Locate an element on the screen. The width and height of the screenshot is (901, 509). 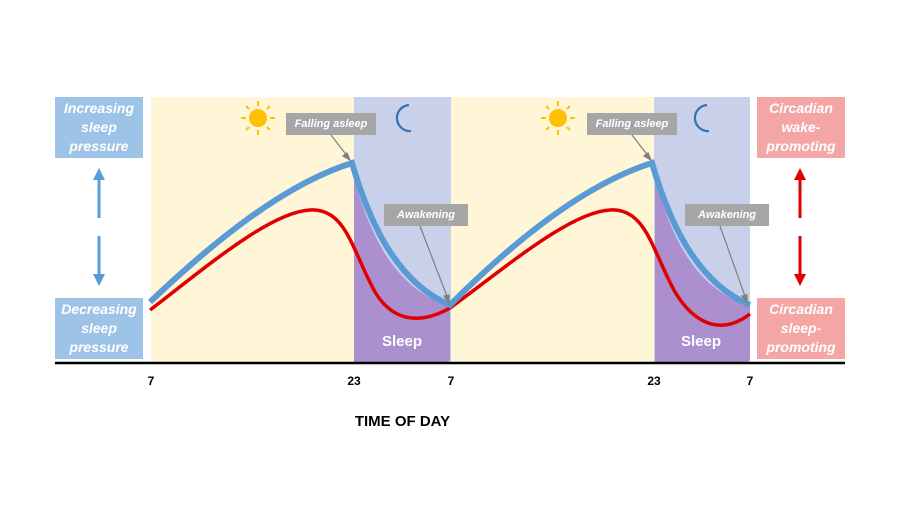
circadian-arrow is located at coordinates (800, 227).